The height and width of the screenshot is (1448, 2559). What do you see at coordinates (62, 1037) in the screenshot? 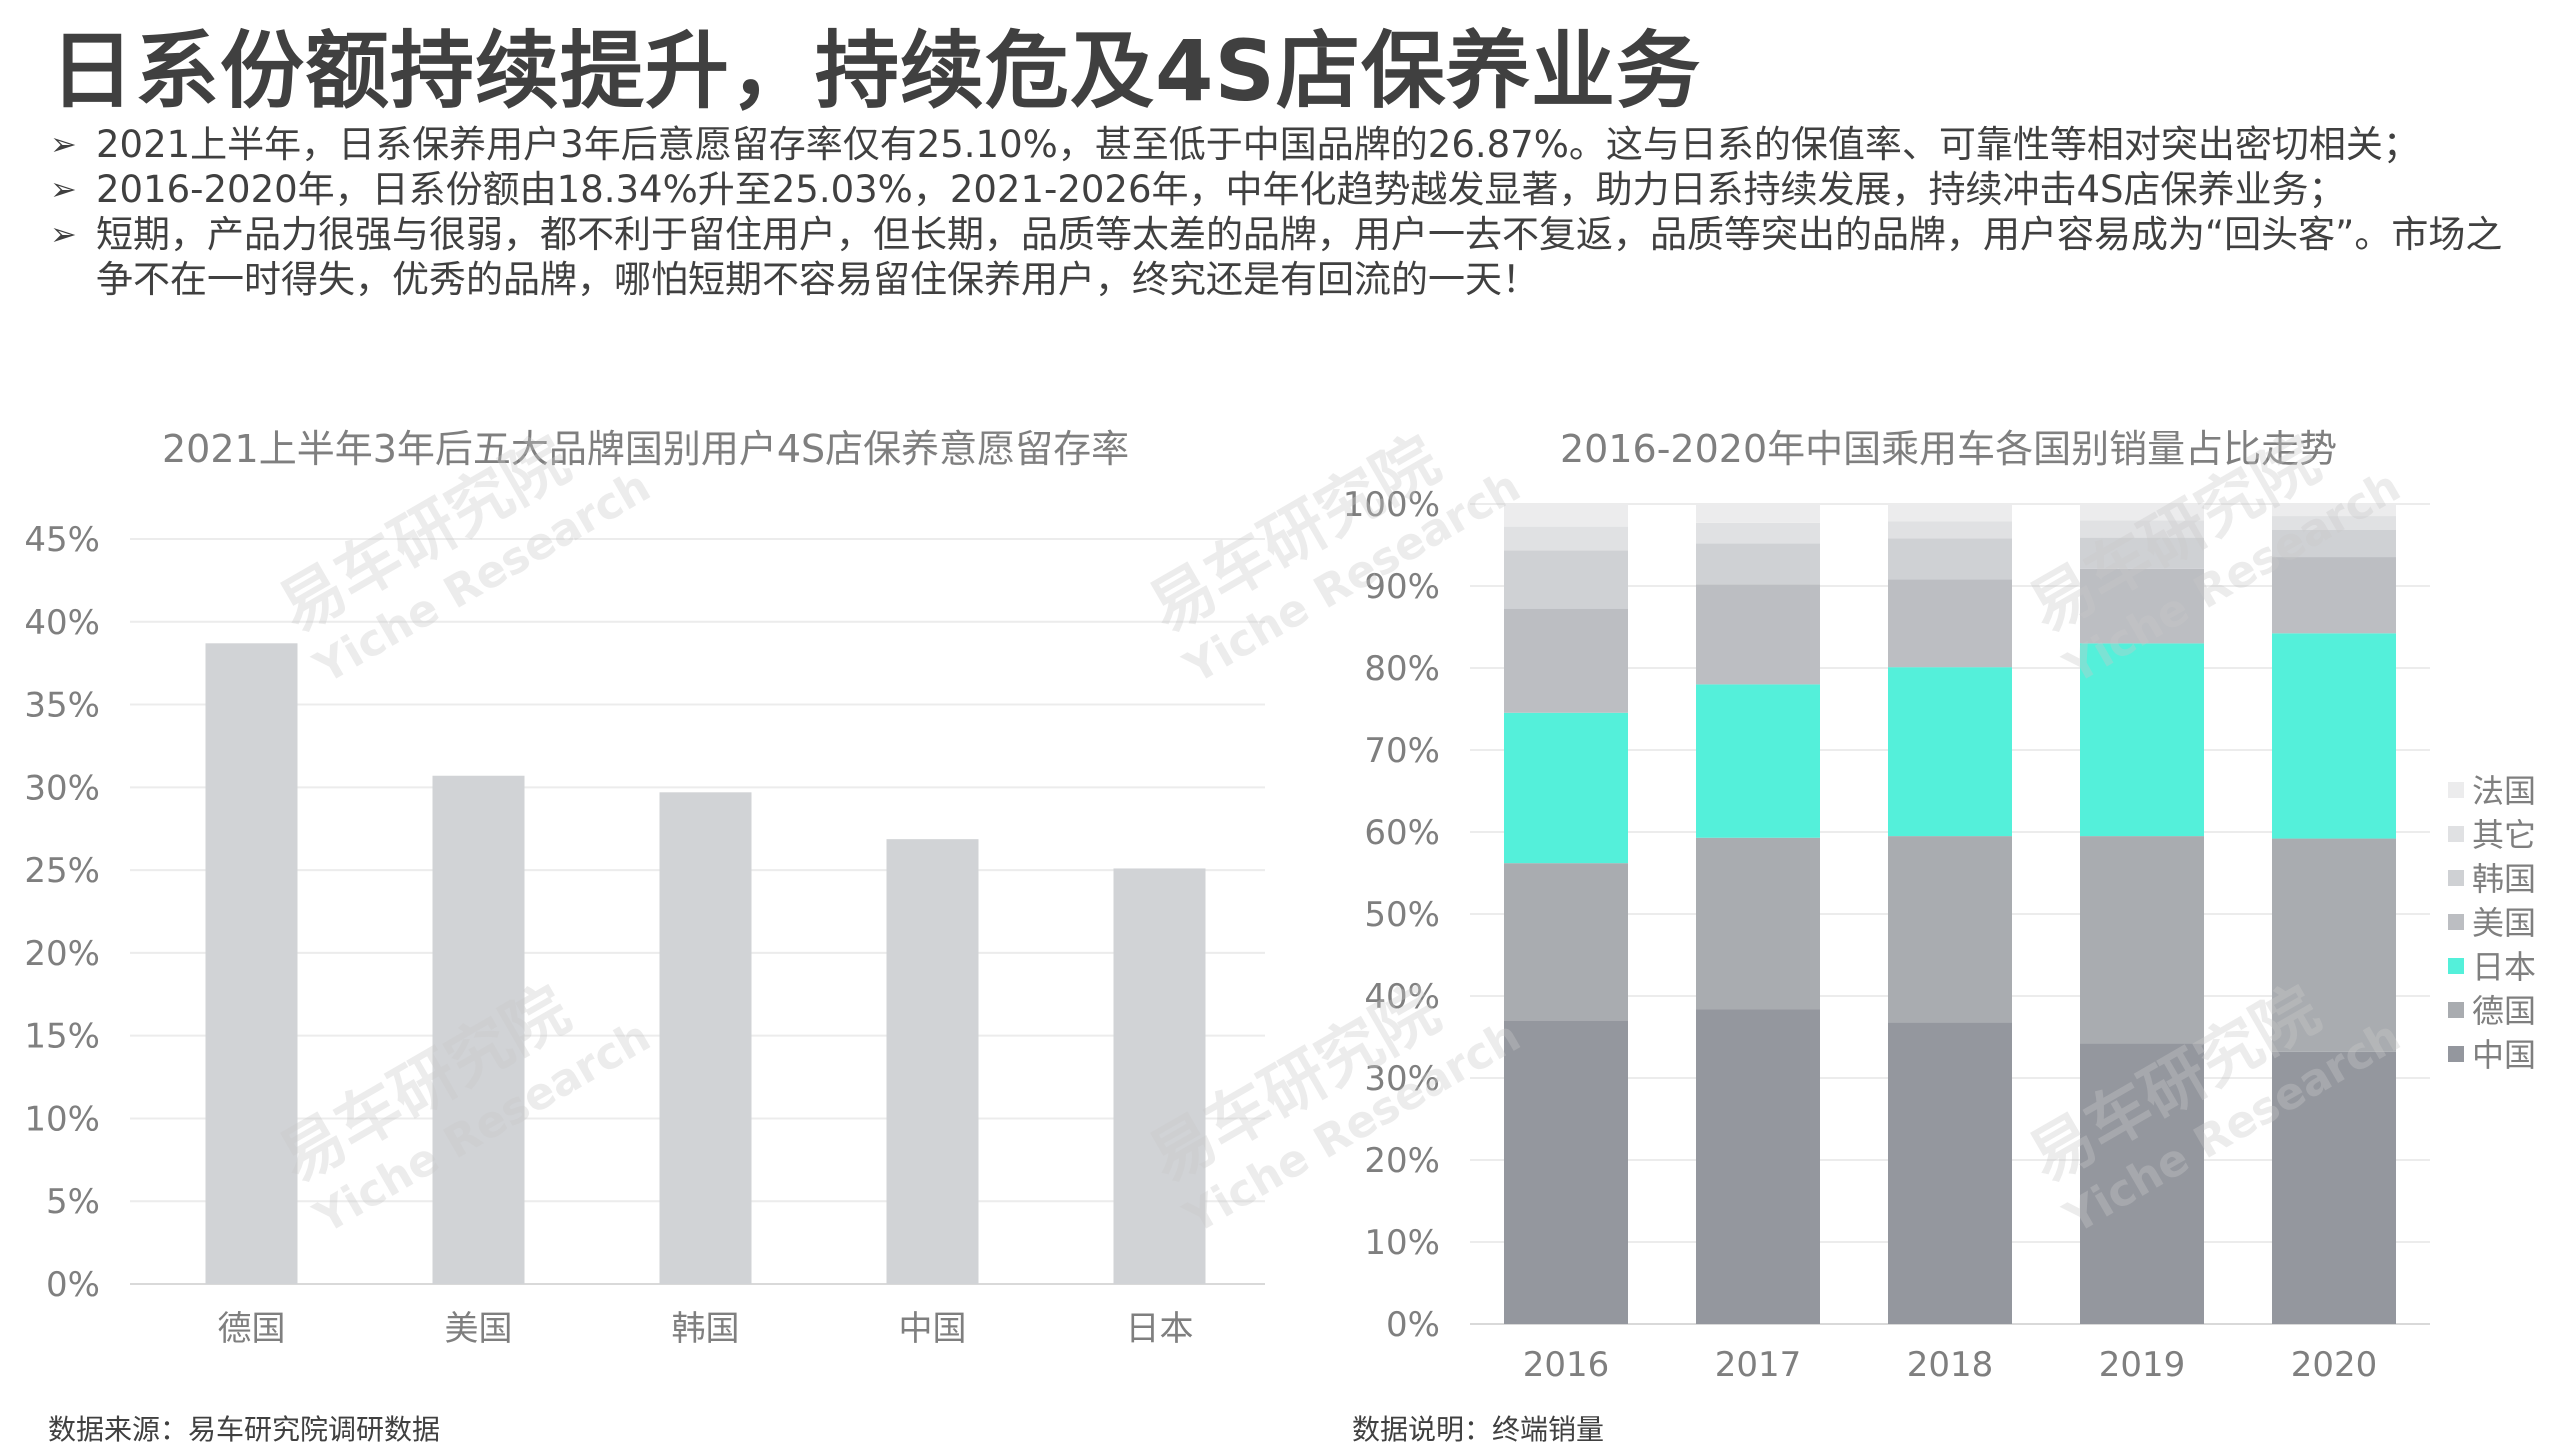
I see `y-tick-label: 15%` at bounding box center [62, 1037].